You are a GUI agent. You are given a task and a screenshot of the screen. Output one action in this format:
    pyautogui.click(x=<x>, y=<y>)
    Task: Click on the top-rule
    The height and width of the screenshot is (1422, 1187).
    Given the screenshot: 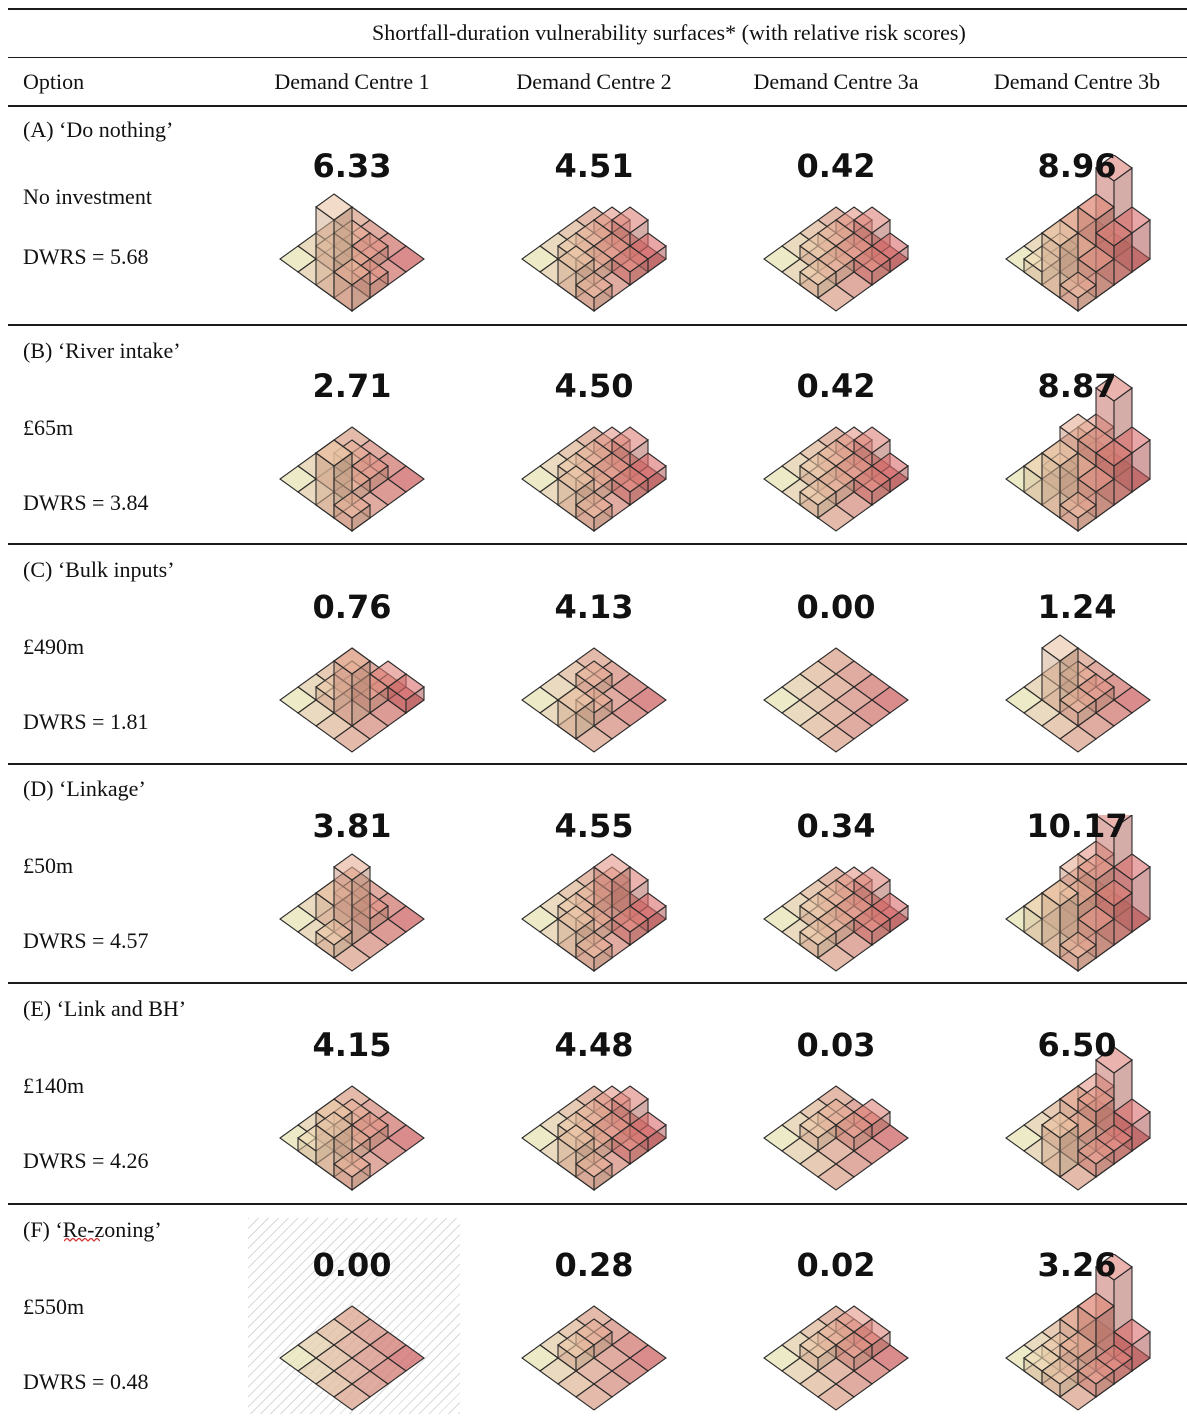 What is the action you would take?
    pyautogui.click(x=597, y=9)
    